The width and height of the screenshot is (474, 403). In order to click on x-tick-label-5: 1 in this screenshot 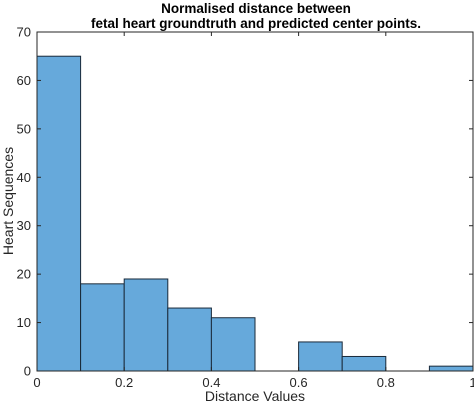, I will do `click(471, 382)`.